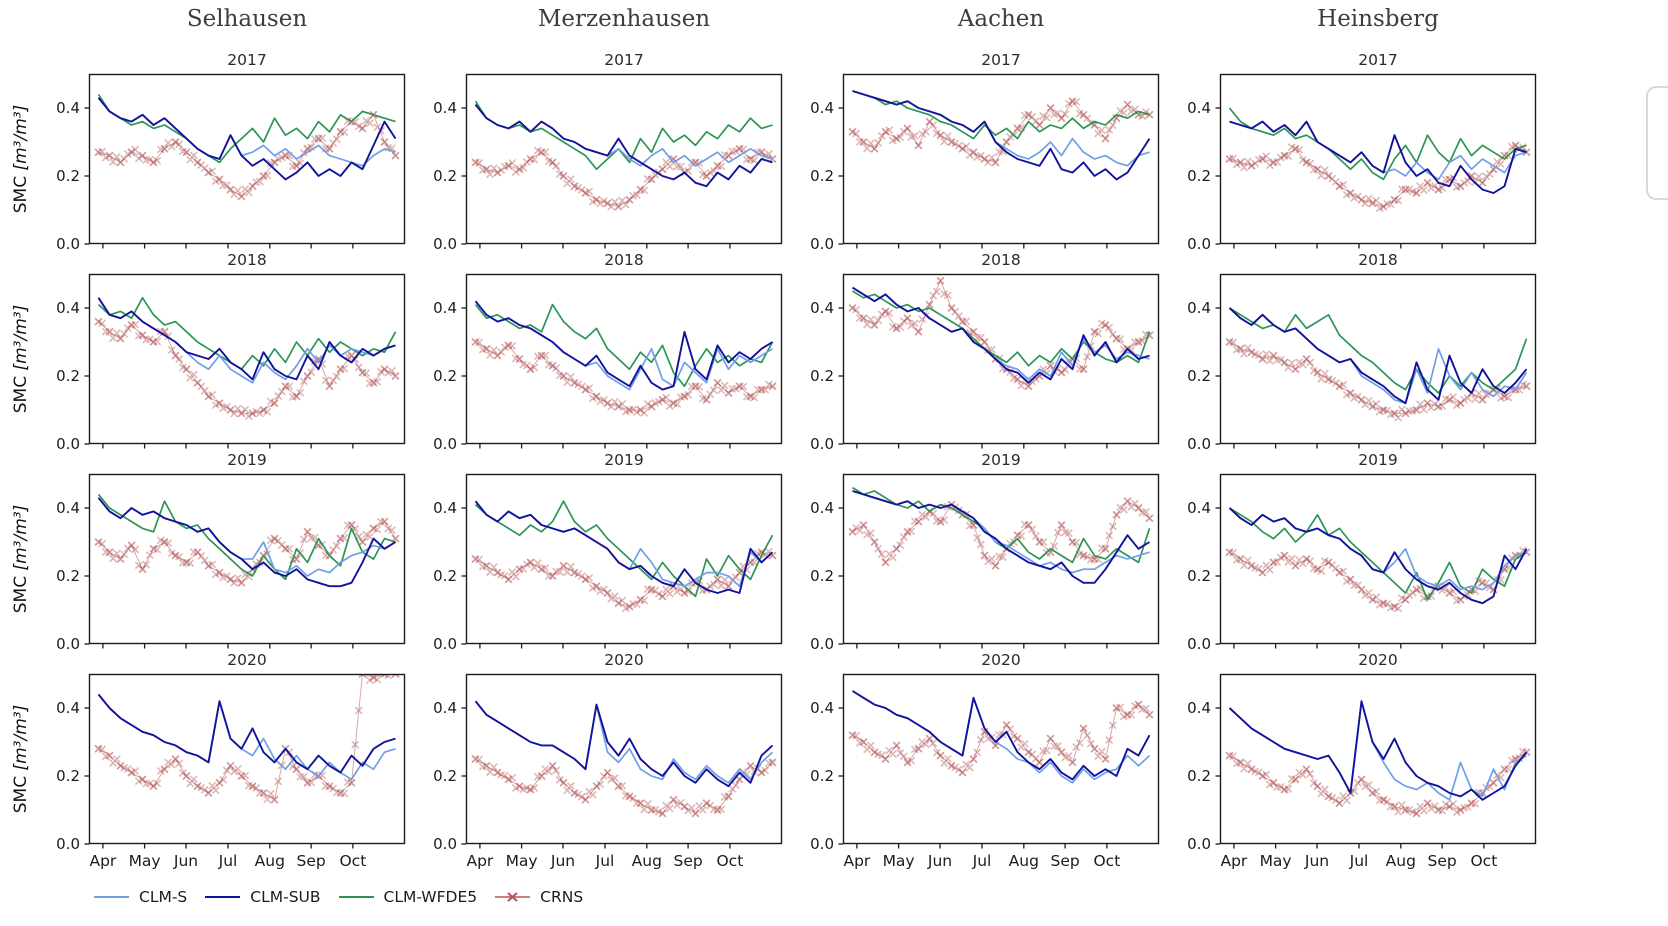  Describe the element at coordinates (1001, 460) in the screenshot. I see `subplot-year-title-aachen-2019: 2019` at that location.